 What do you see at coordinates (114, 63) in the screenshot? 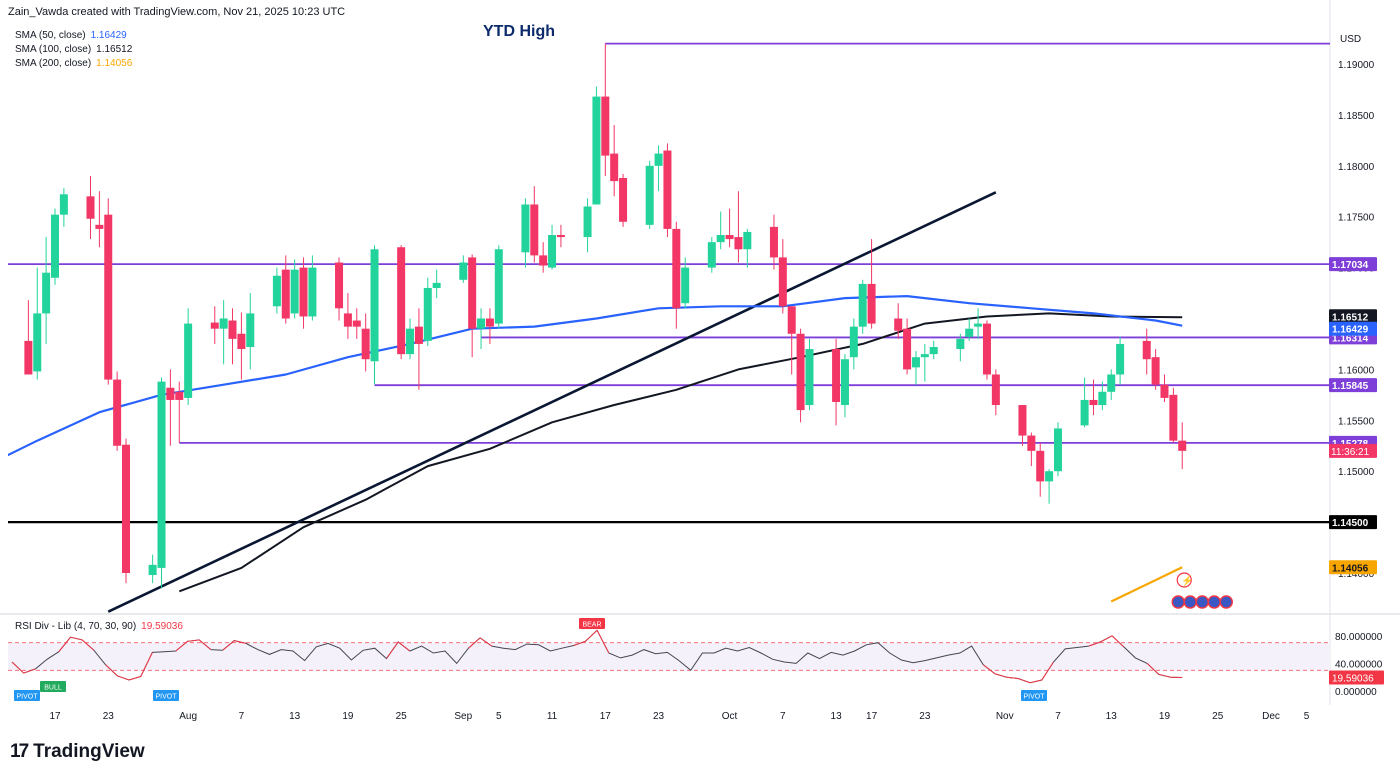
I see `legend-sma200-value: 1.14056` at bounding box center [114, 63].